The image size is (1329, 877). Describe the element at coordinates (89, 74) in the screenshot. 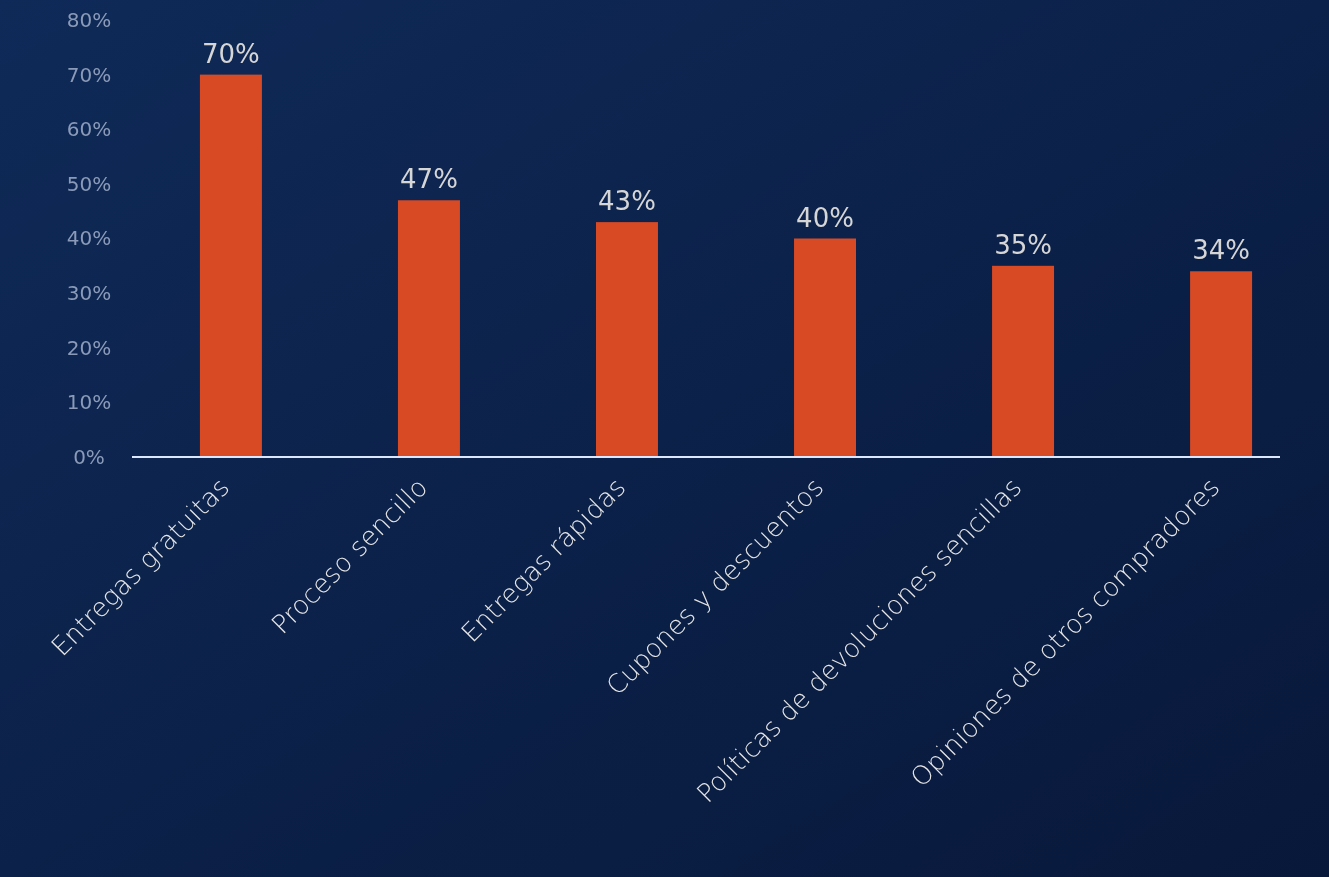

I see `y-tick-label: 70%` at that location.